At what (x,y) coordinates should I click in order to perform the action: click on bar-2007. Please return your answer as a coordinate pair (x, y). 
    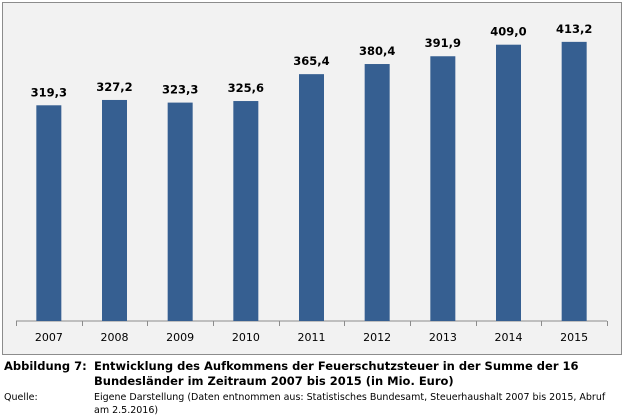
    Looking at the image, I should click on (49, 213).